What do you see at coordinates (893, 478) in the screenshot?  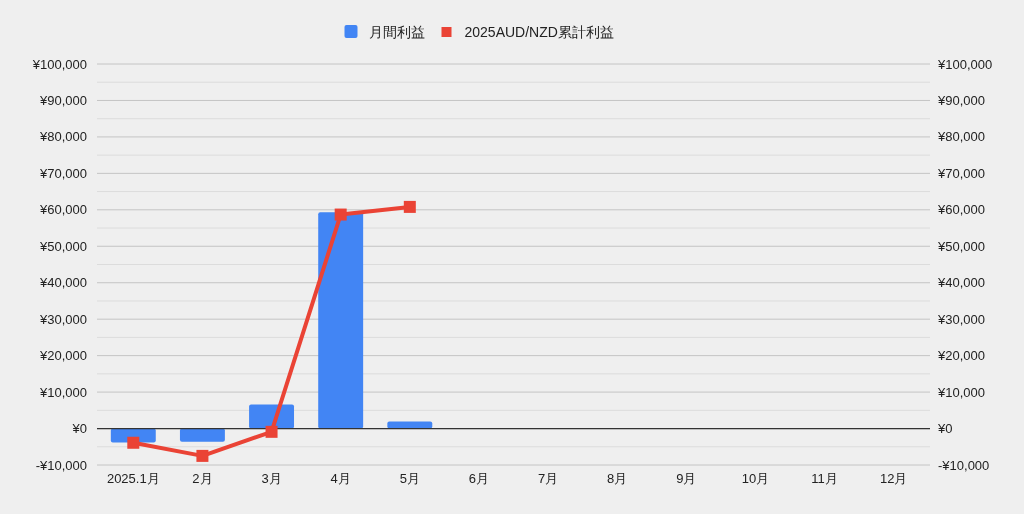 I see `x-tick-label: 12月` at bounding box center [893, 478].